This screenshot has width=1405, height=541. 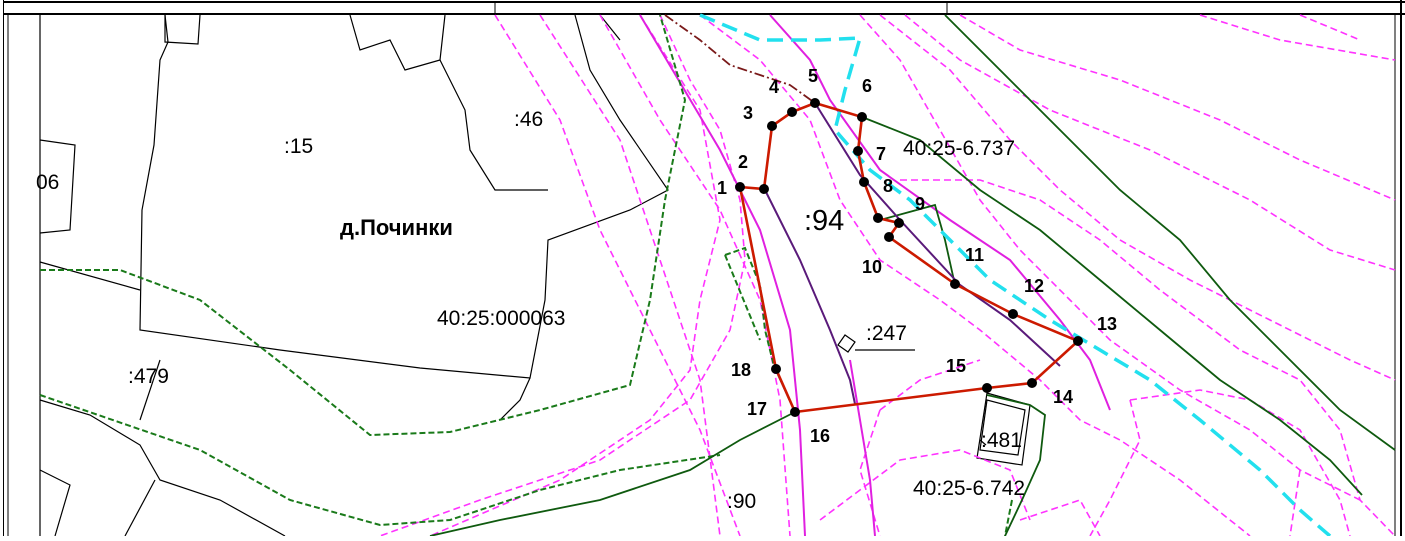 I want to click on settlement-label: д.Починки, so click(x=396, y=227).